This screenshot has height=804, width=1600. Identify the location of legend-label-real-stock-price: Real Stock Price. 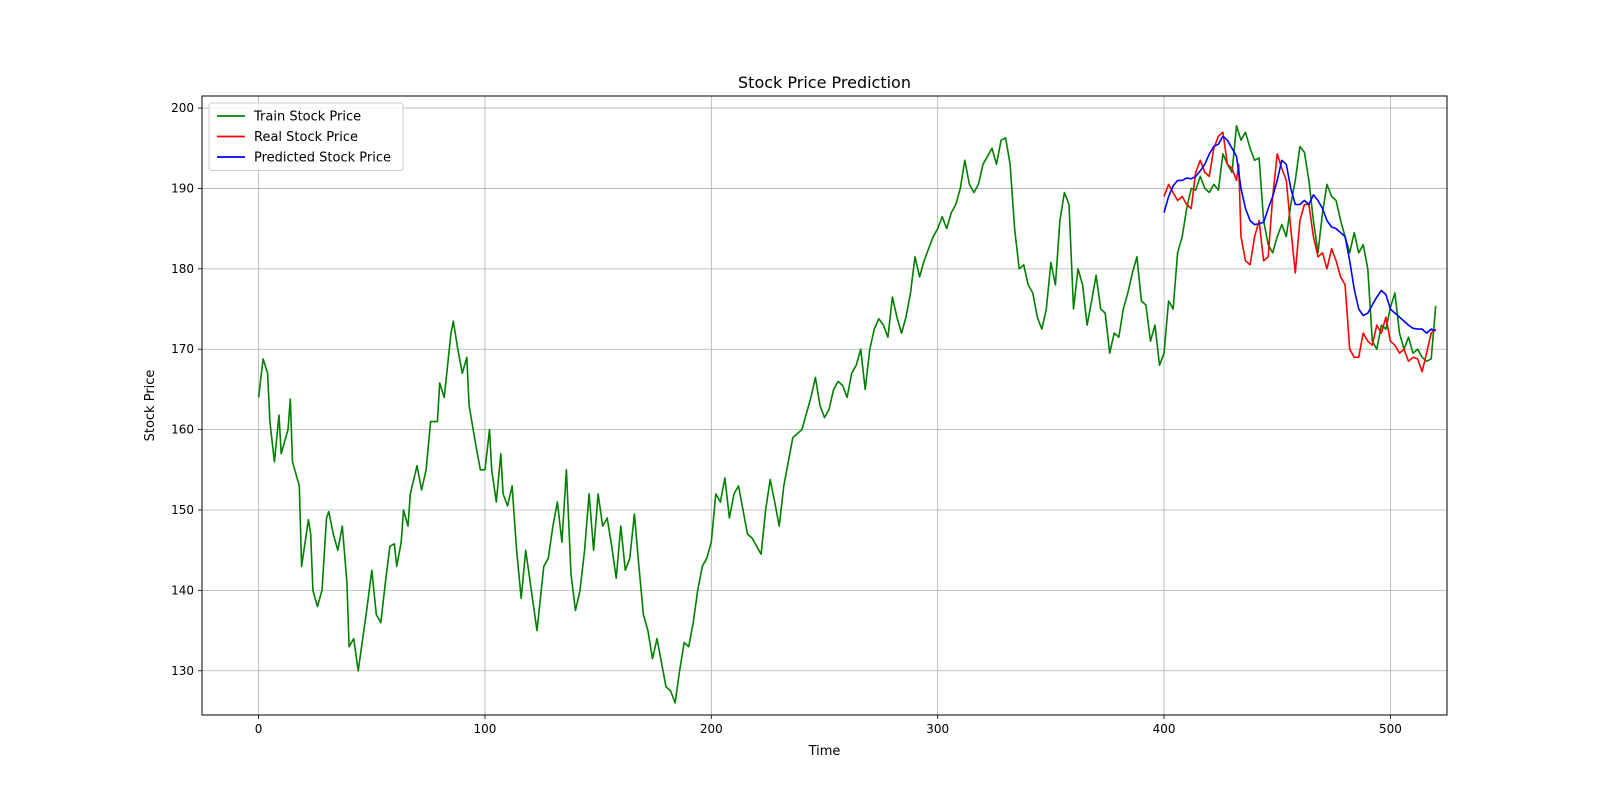
(306, 137).